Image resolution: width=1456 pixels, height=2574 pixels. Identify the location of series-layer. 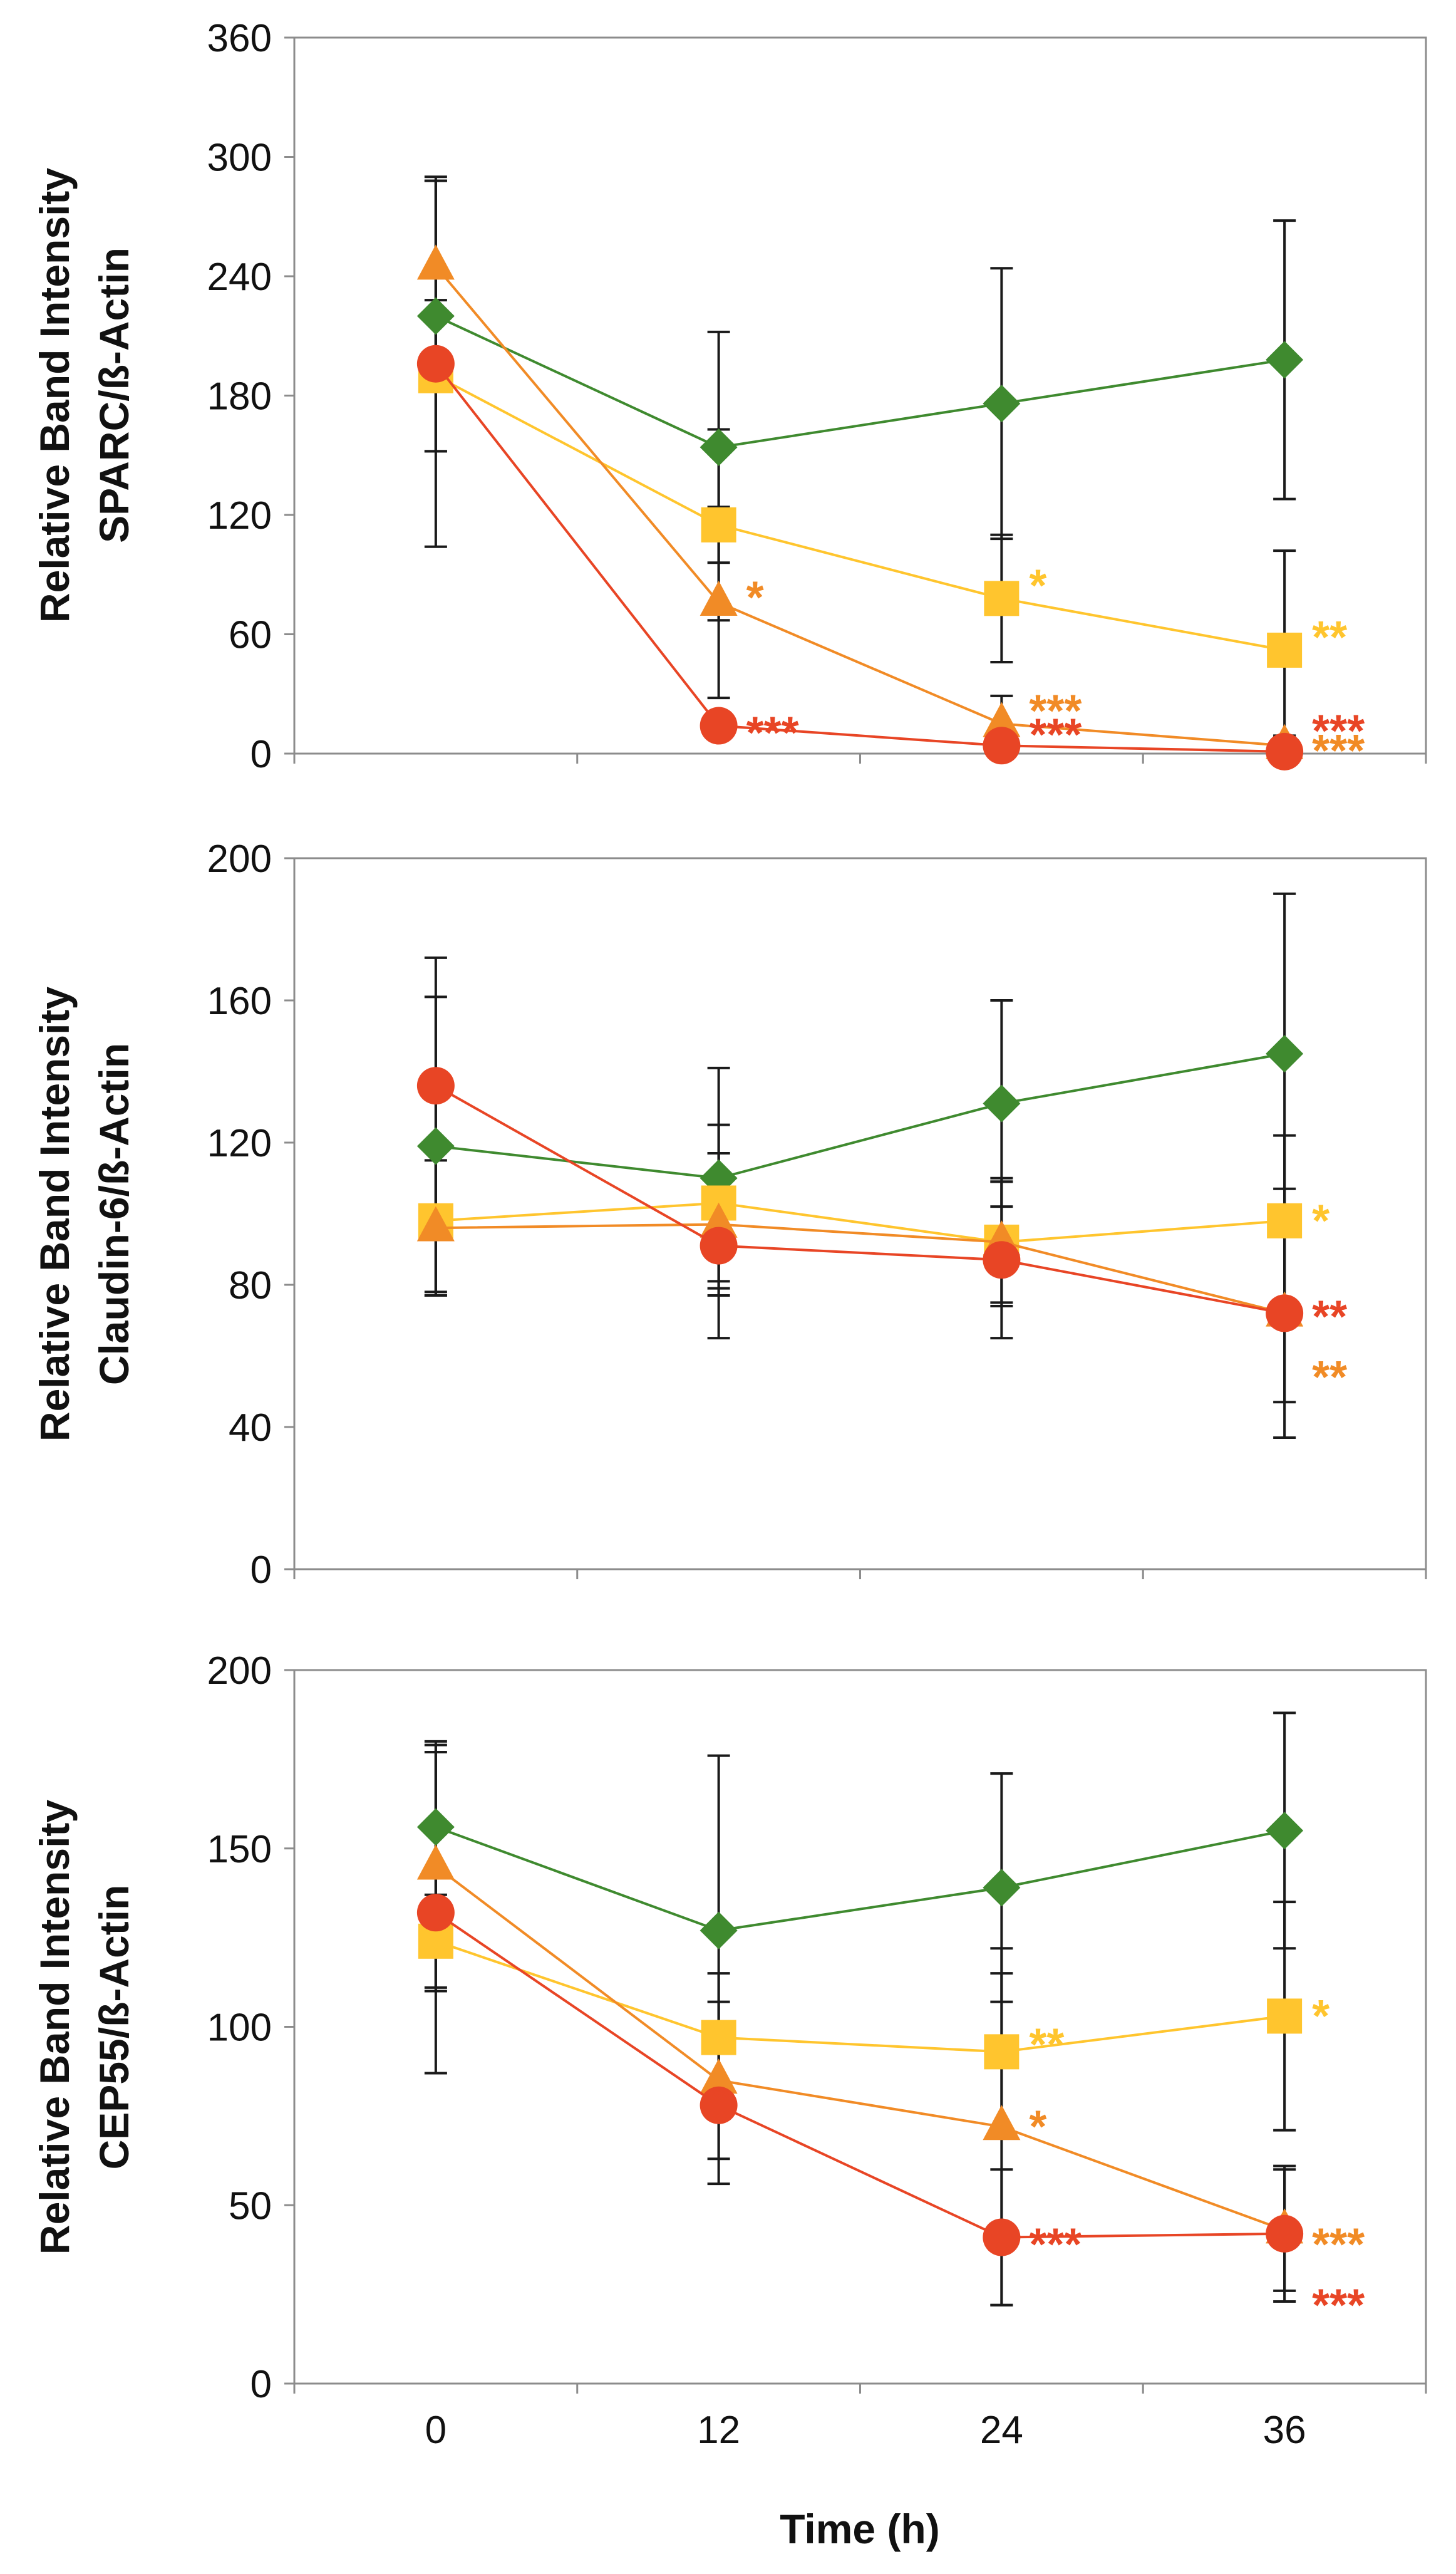
(860, 2009).